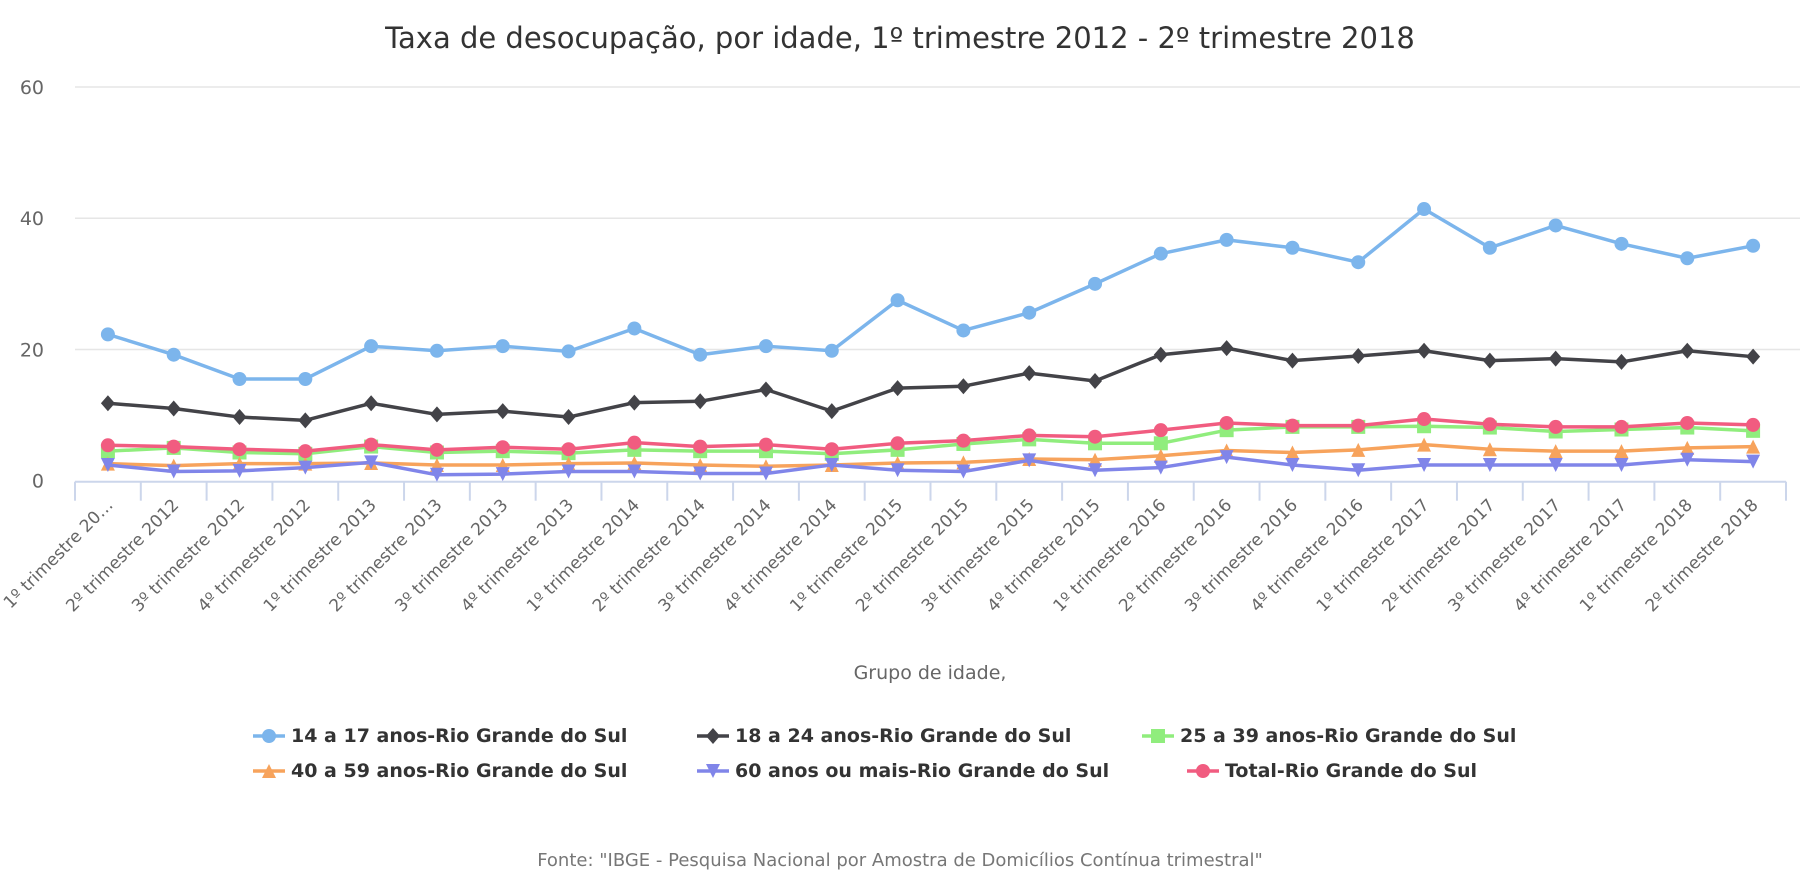 This screenshot has width=1800, height=889. What do you see at coordinates (1329, 736) in the screenshot?
I see `legend-item: 25 a 39 anos-Rio Grande do Sul` at bounding box center [1329, 736].